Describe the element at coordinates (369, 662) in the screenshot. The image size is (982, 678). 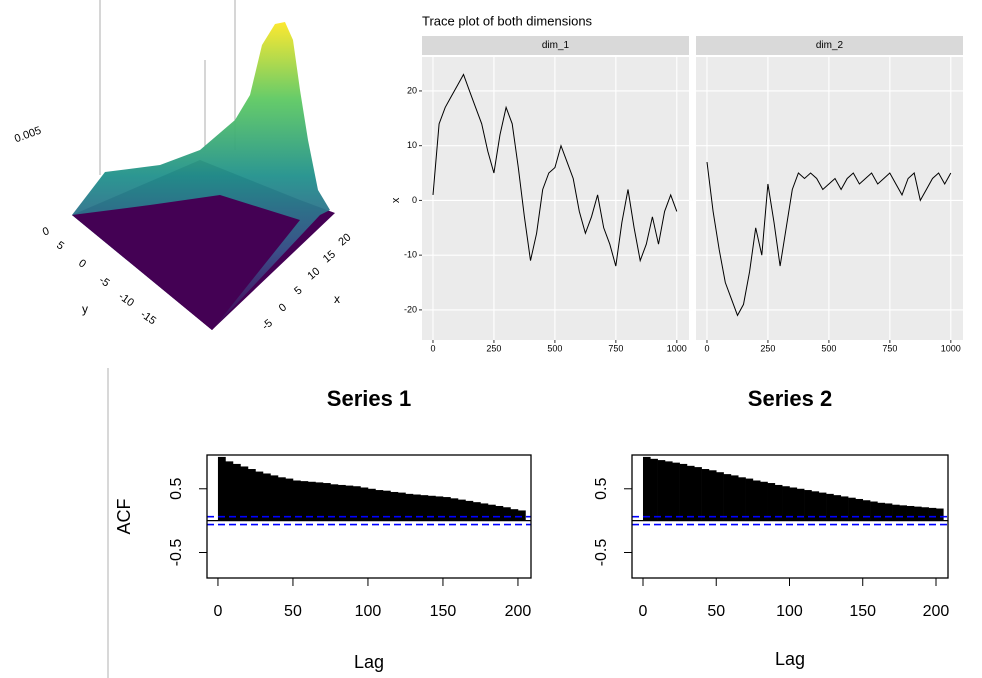
I see `x-axis-label: Lag` at that location.